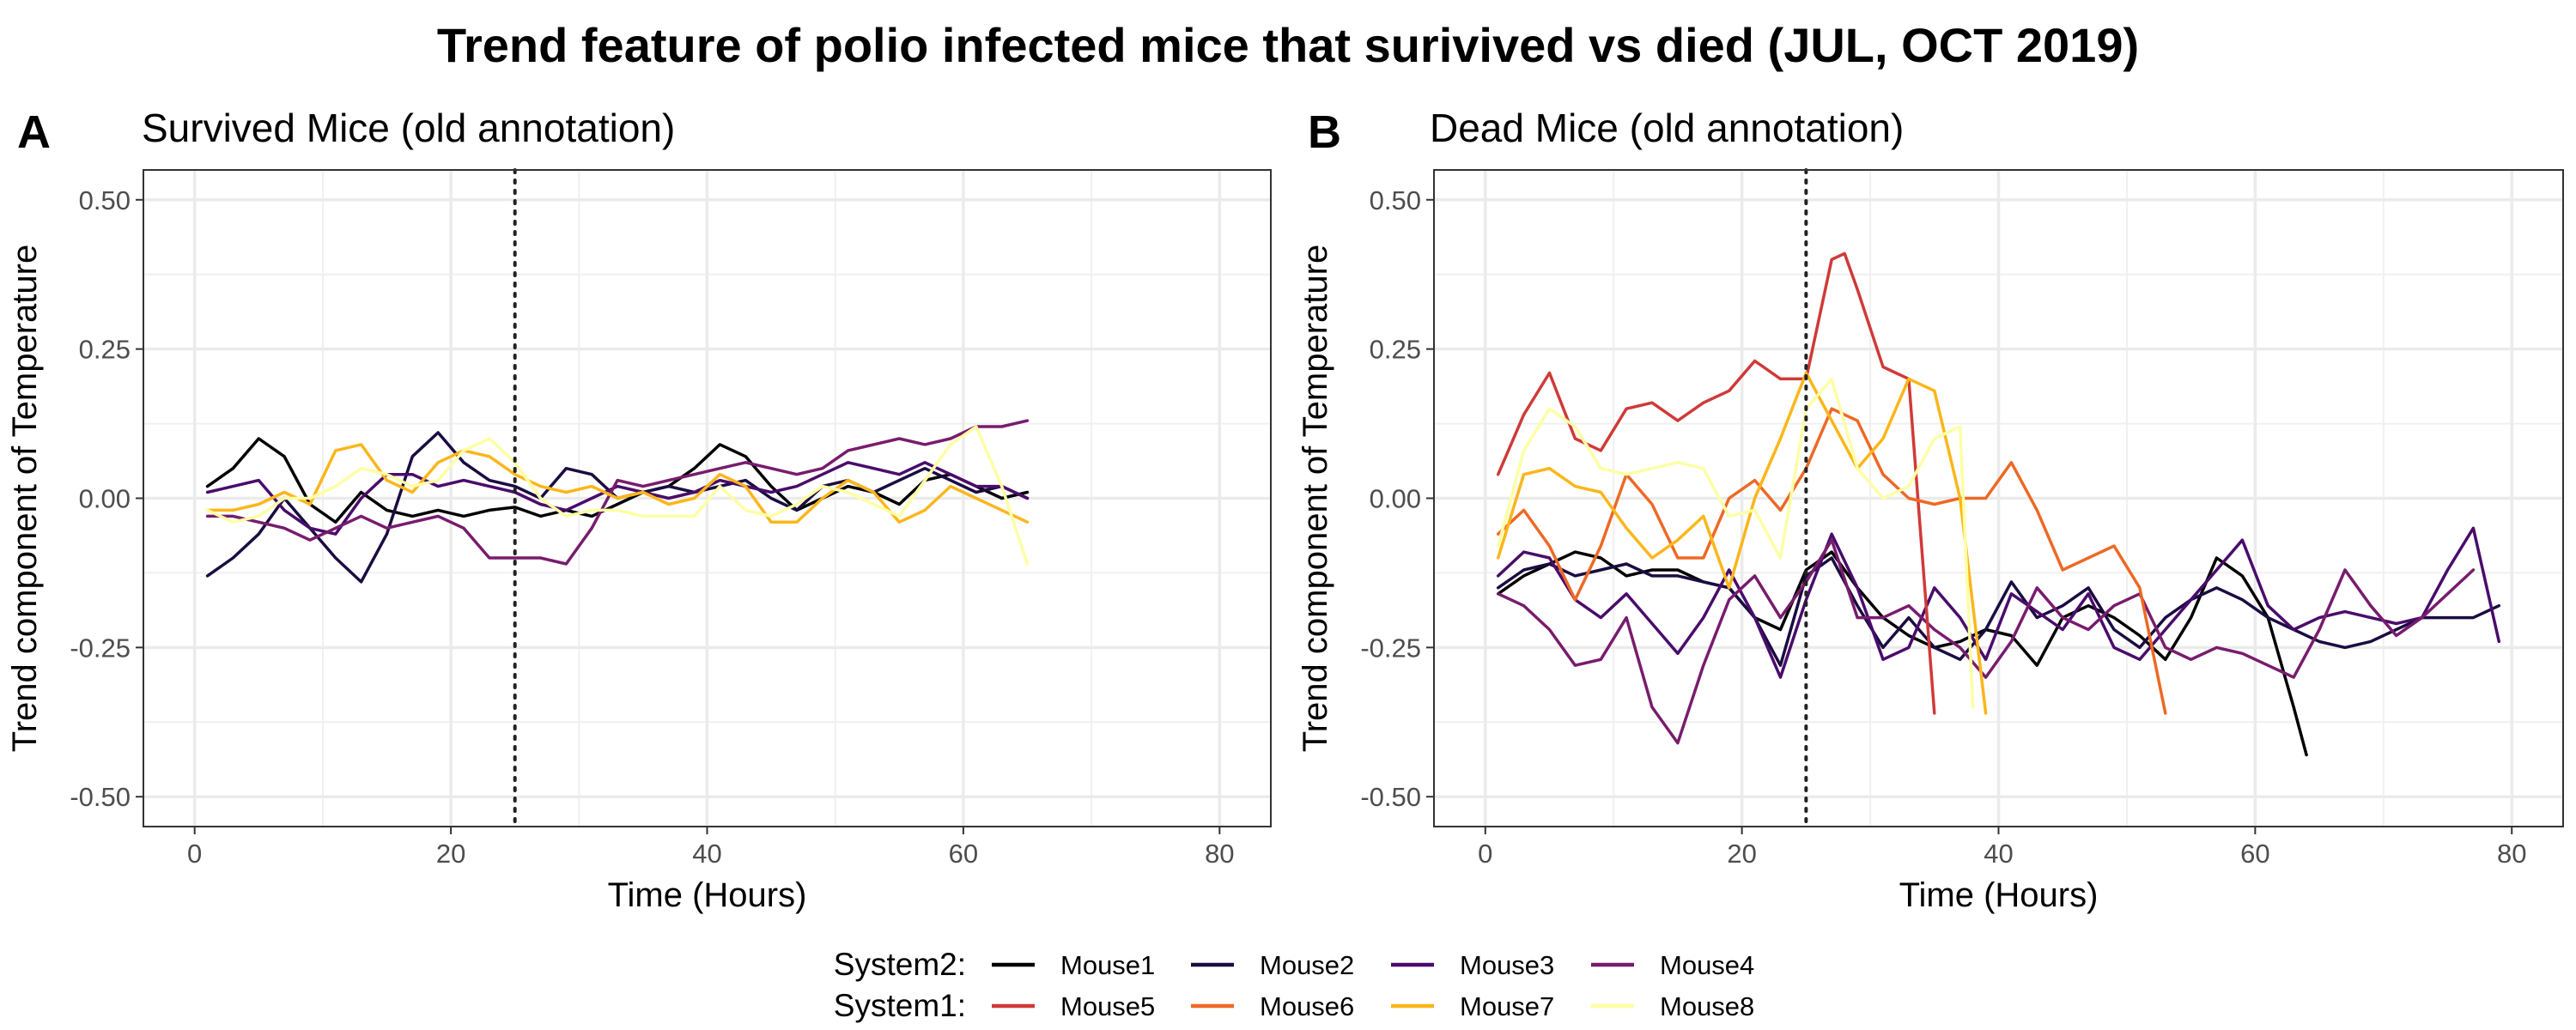 The image size is (2576, 1030). What do you see at coordinates (1324, 132) in the screenshot?
I see `panel-tag: B` at bounding box center [1324, 132].